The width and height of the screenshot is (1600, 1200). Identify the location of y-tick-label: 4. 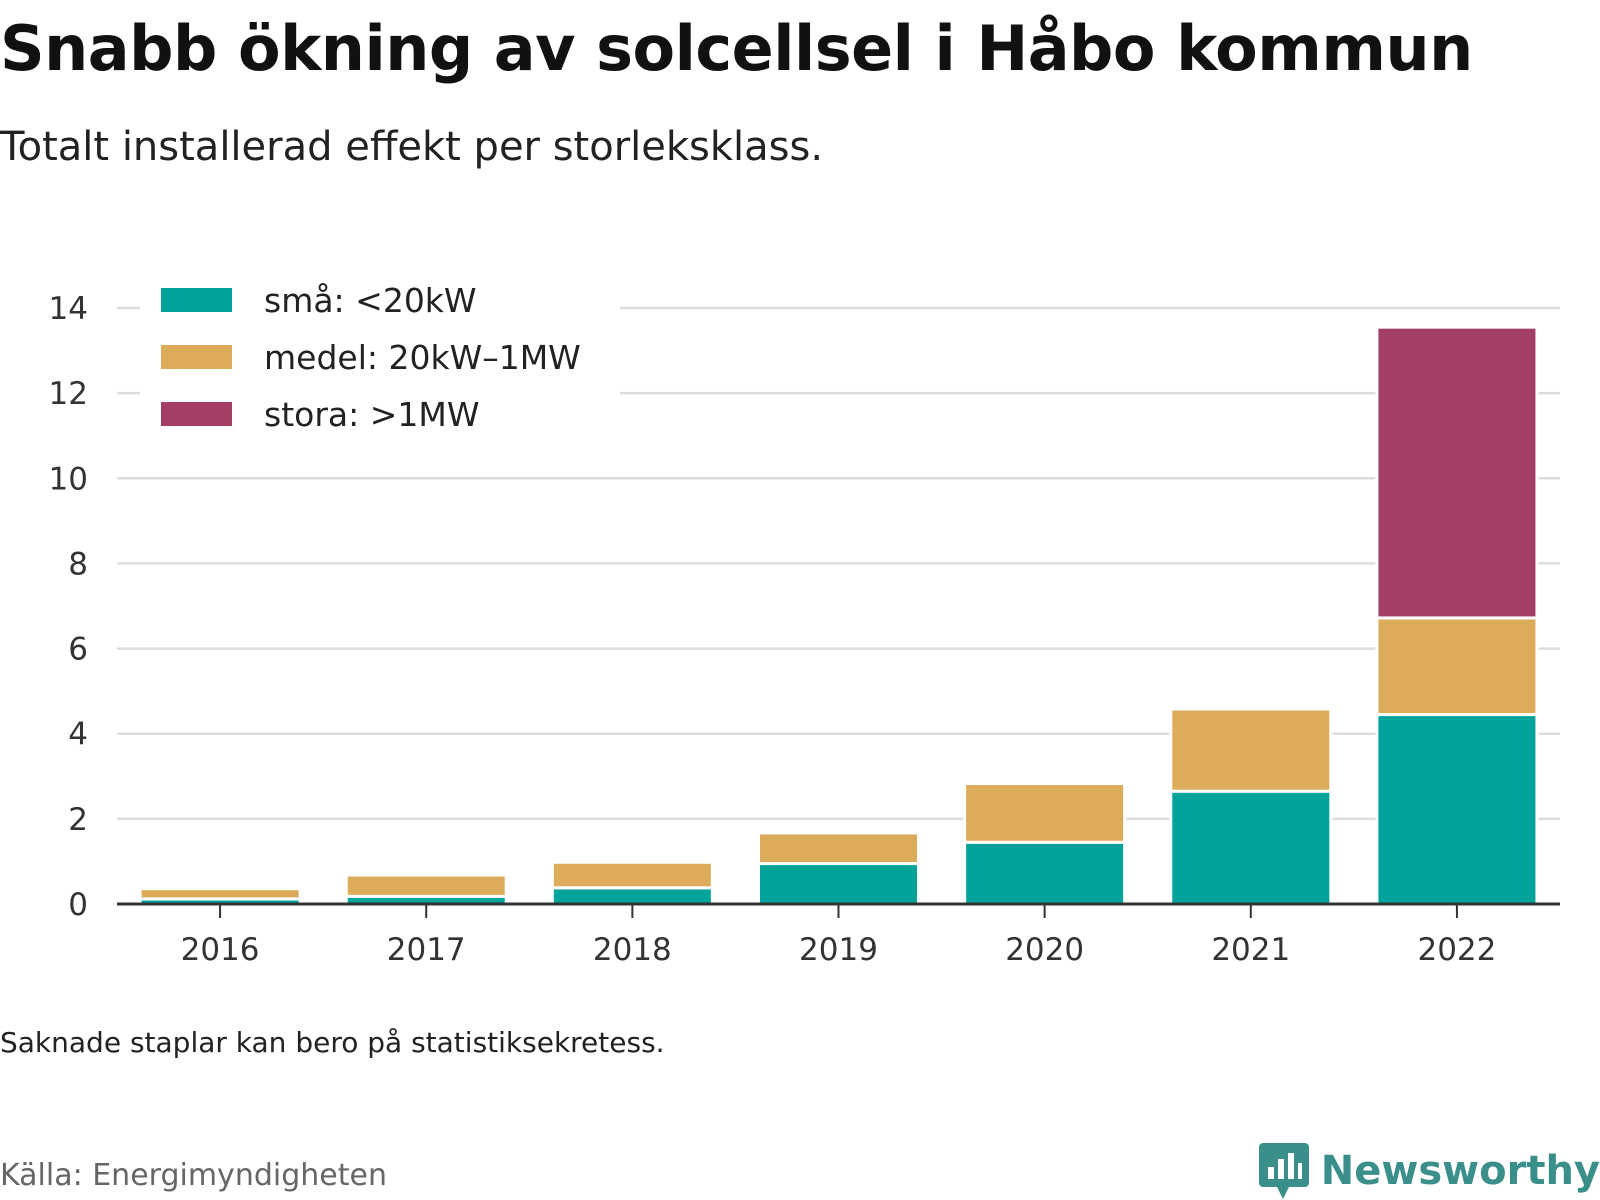
(78, 735).